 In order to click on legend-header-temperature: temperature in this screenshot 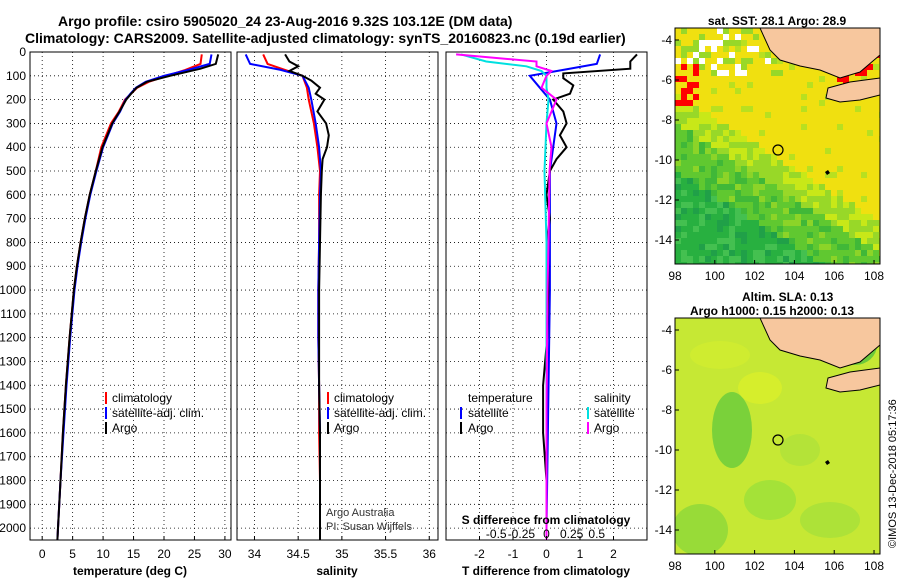, I will do `click(500, 398)`.